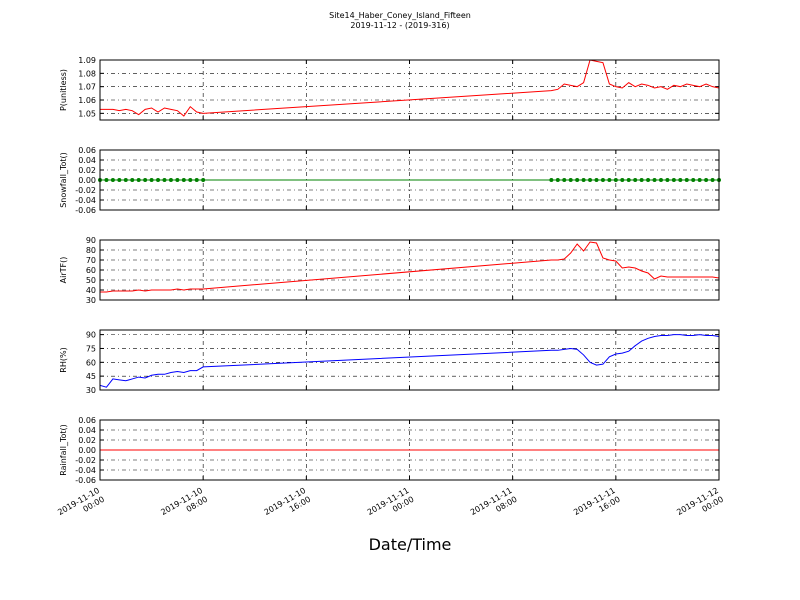  I want to click on y-axis-label: Snowfall_Tot(), so click(63, 180).